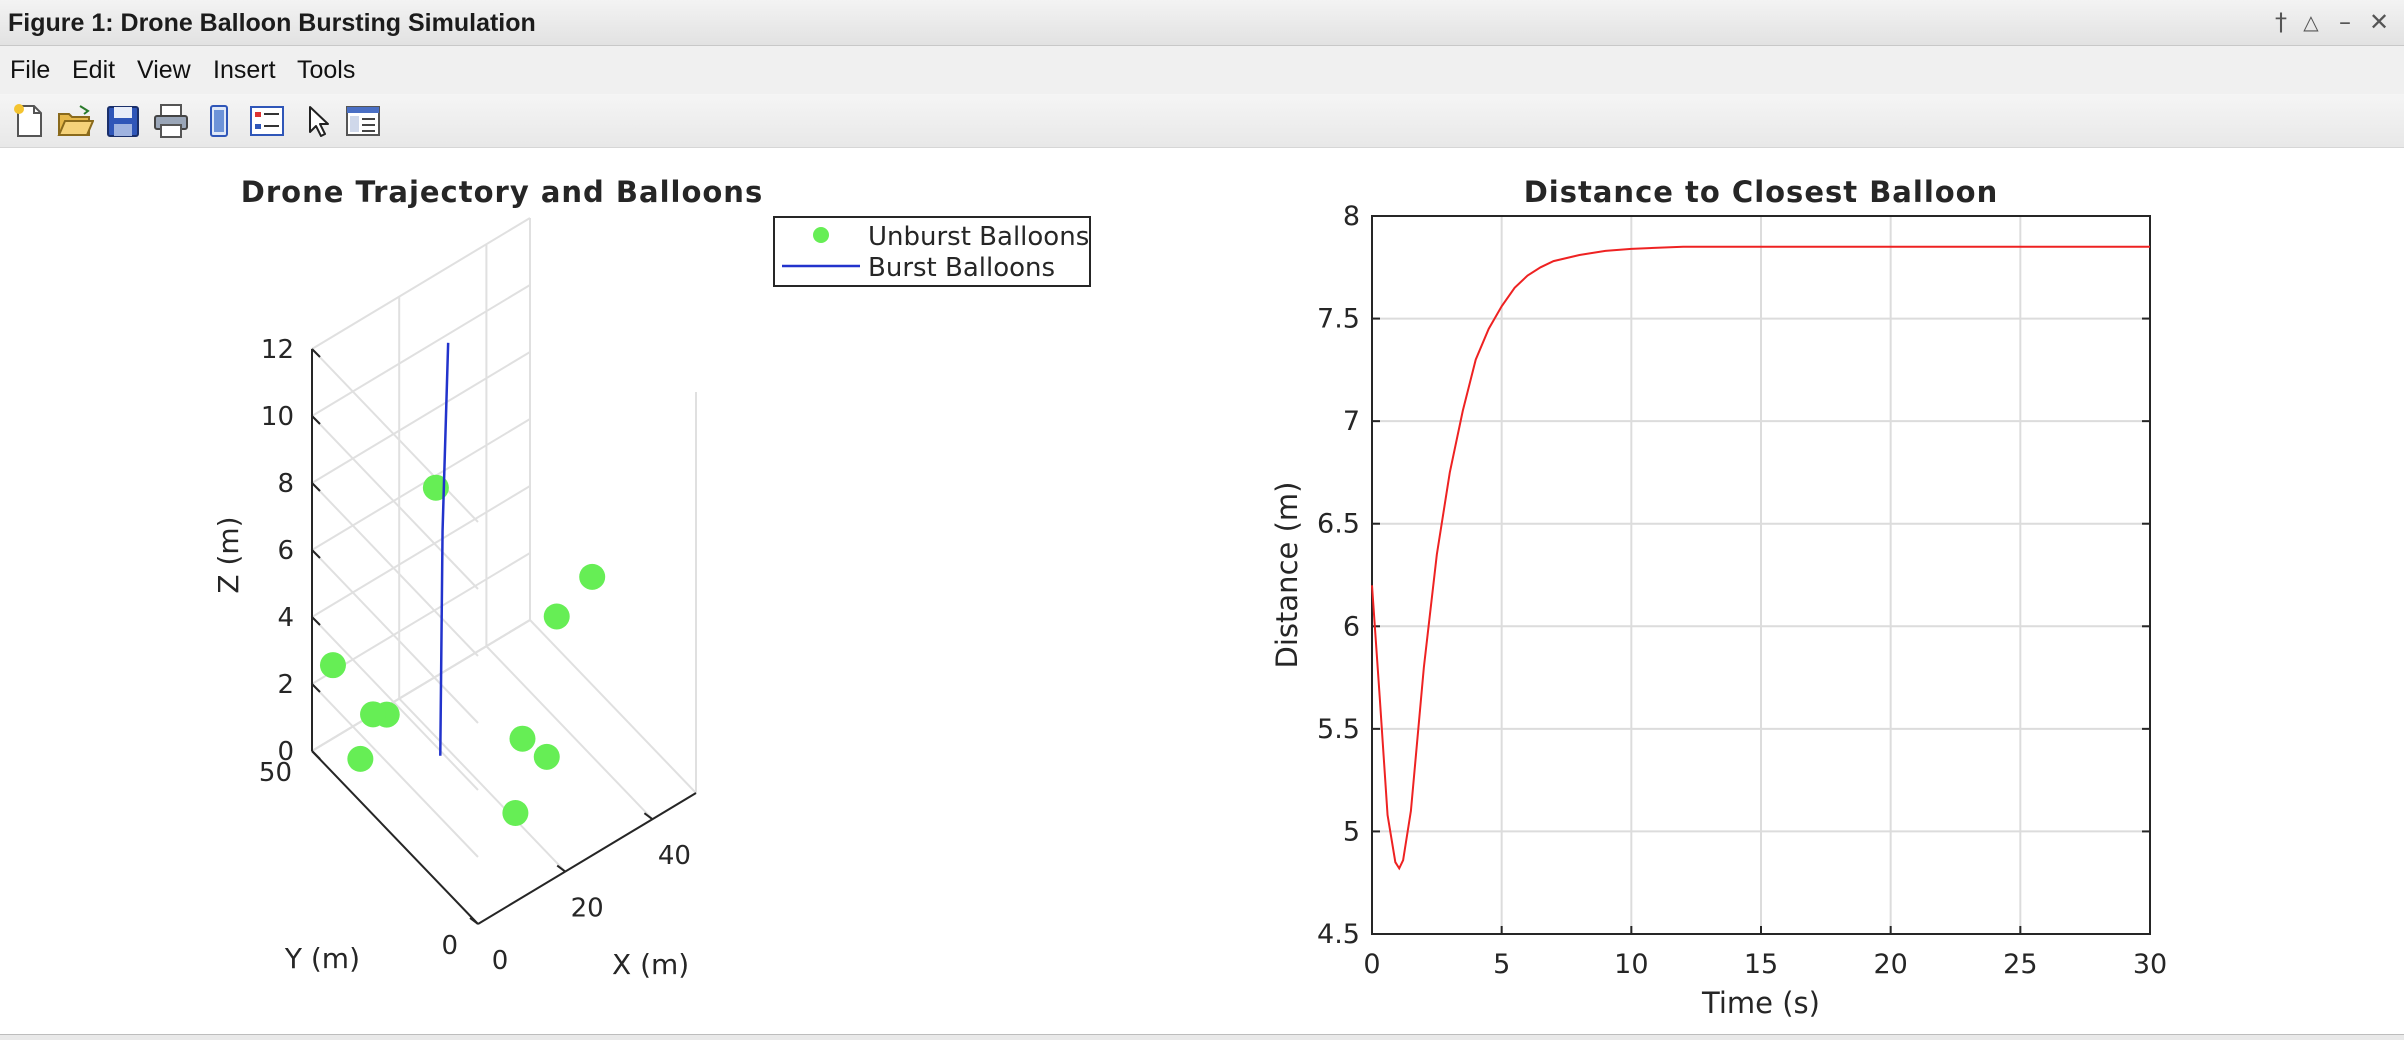 Image resolution: width=2404 pixels, height=1040 pixels. I want to click on x-label-distance: Time (s), so click(1760, 1003).